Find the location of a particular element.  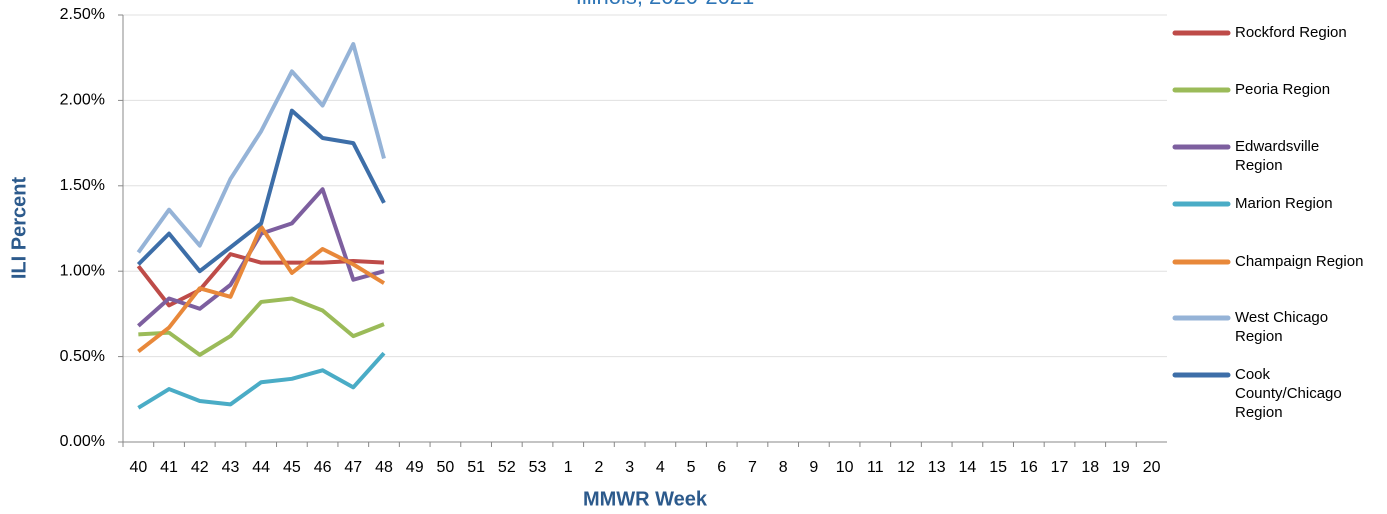

x-tick-label: 14 is located at coordinates (968, 467).